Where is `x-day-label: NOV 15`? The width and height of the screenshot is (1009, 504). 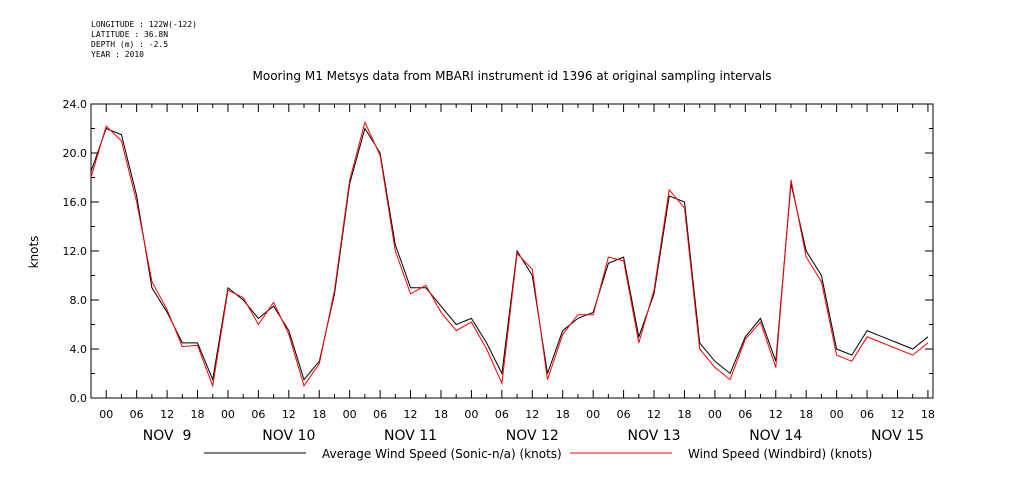 x-day-label: NOV 15 is located at coordinates (897, 436).